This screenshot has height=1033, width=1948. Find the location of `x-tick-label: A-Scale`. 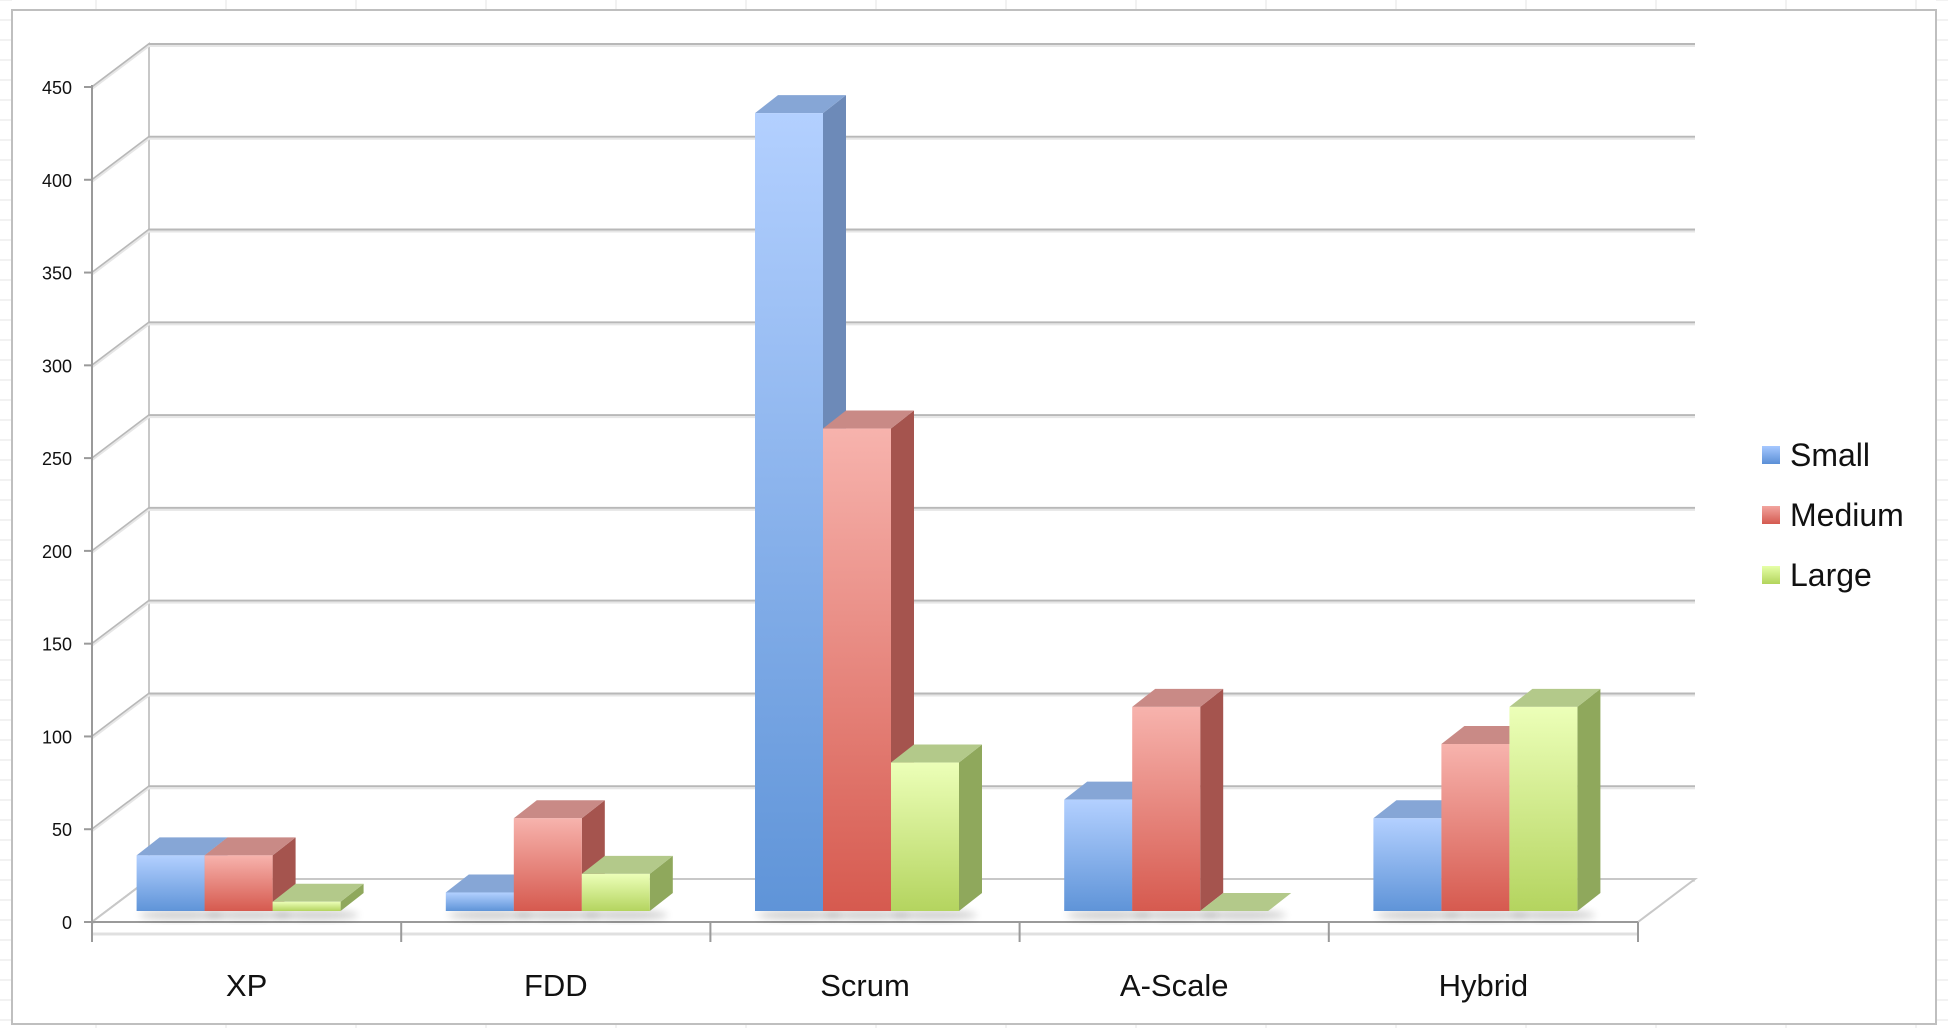

x-tick-label: A-Scale is located at coordinates (1174, 985).